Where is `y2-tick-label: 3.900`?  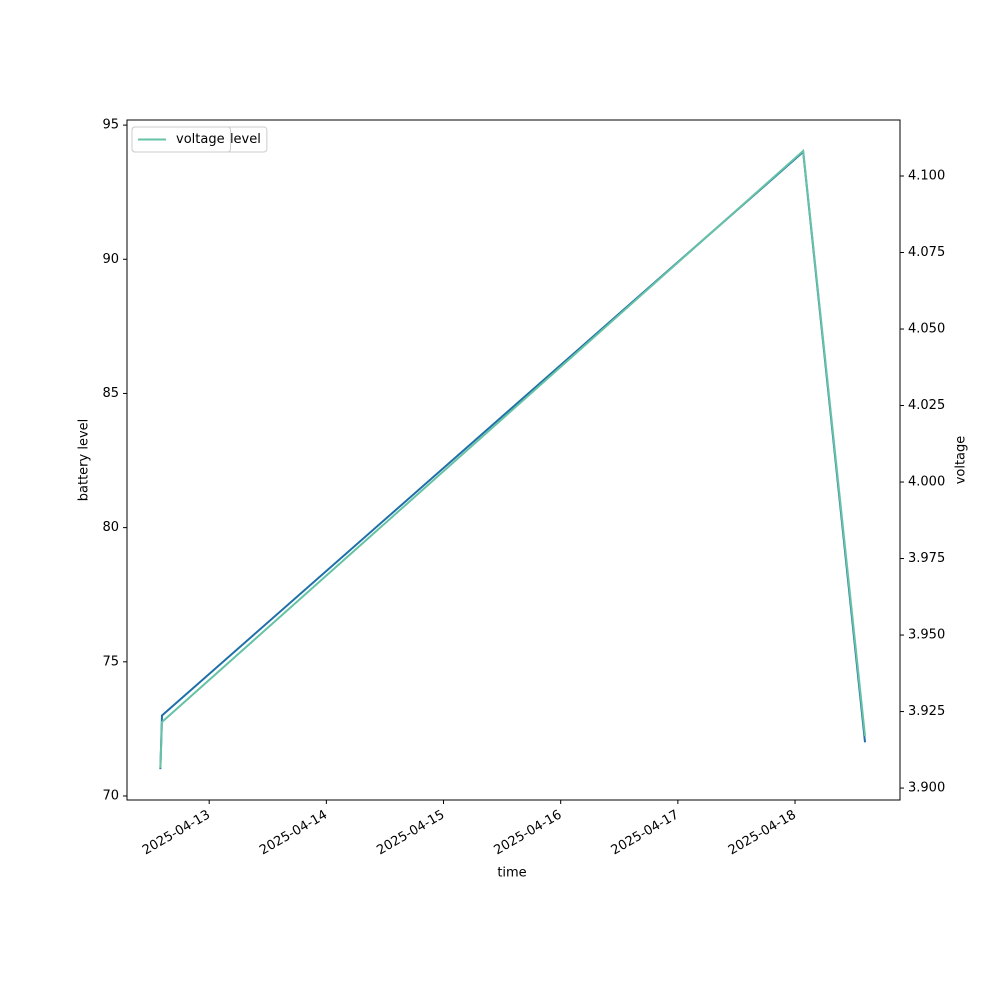 y2-tick-label: 3.900 is located at coordinates (926, 788).